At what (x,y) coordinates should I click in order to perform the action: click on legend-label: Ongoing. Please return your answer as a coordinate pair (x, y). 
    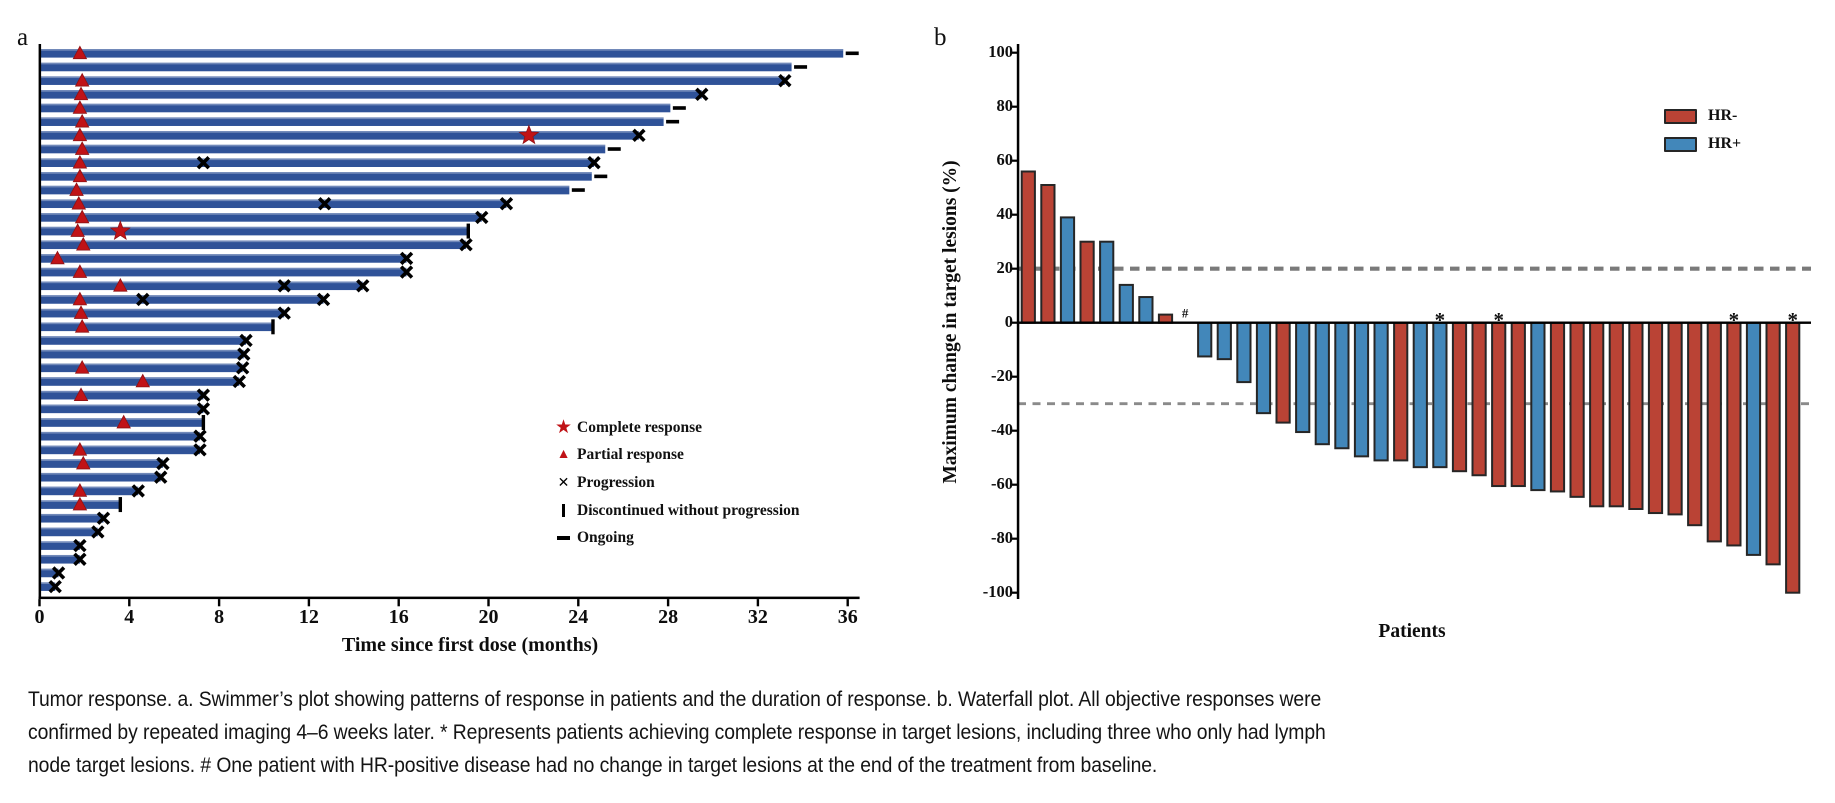
    Looking at the image, I should click on (605, 538).